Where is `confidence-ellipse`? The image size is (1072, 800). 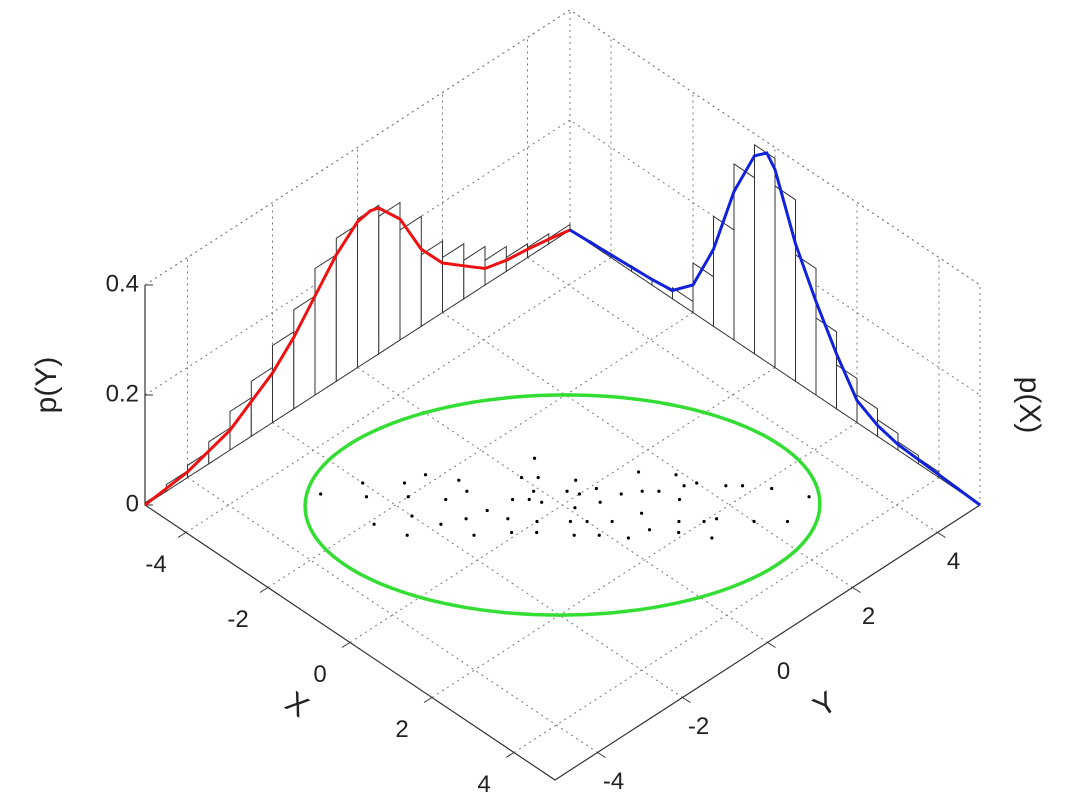
confidence-ellipse is located at coordinates (562, 505).